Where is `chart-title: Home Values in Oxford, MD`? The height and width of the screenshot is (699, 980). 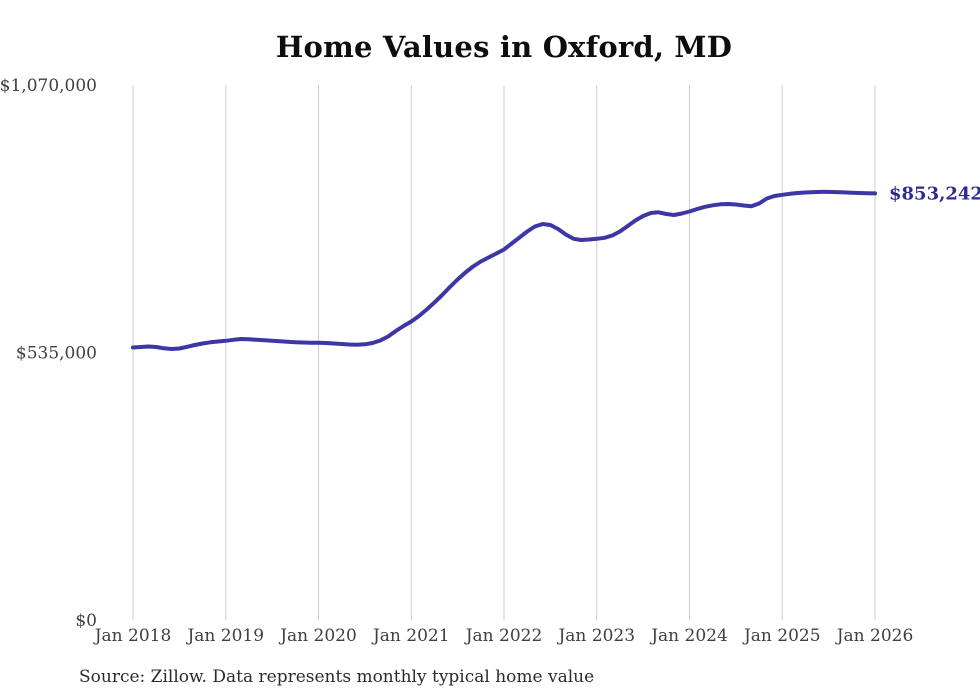 chart-title: Home Values in Oxford, MD is located at coordinates (504, 47).